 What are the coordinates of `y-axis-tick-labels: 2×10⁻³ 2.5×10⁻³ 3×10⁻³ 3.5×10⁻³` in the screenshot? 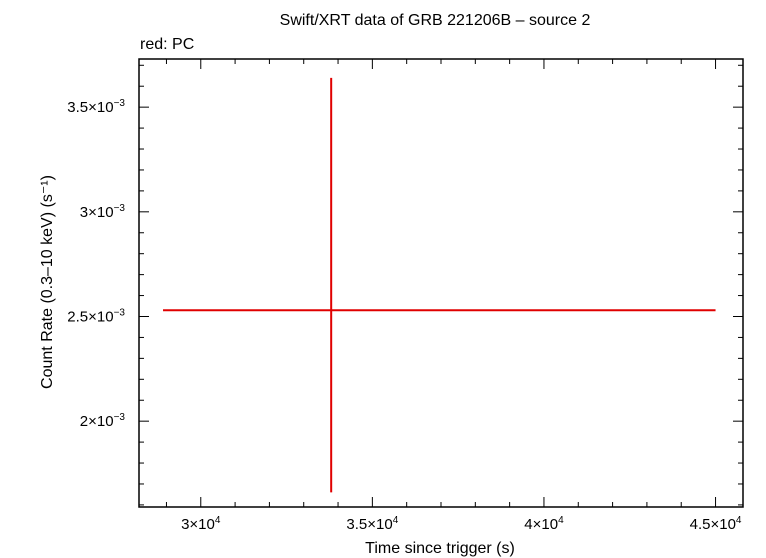 It's located at (96, 264).